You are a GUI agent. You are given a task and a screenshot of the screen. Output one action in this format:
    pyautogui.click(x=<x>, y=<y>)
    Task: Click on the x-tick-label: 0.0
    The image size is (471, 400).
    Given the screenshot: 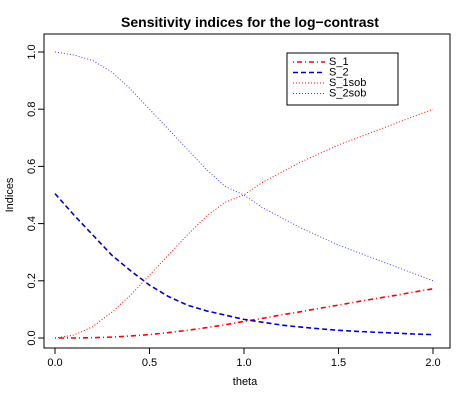 What is the action you would take?
    pyautogui.click(x=54, y=363)
    